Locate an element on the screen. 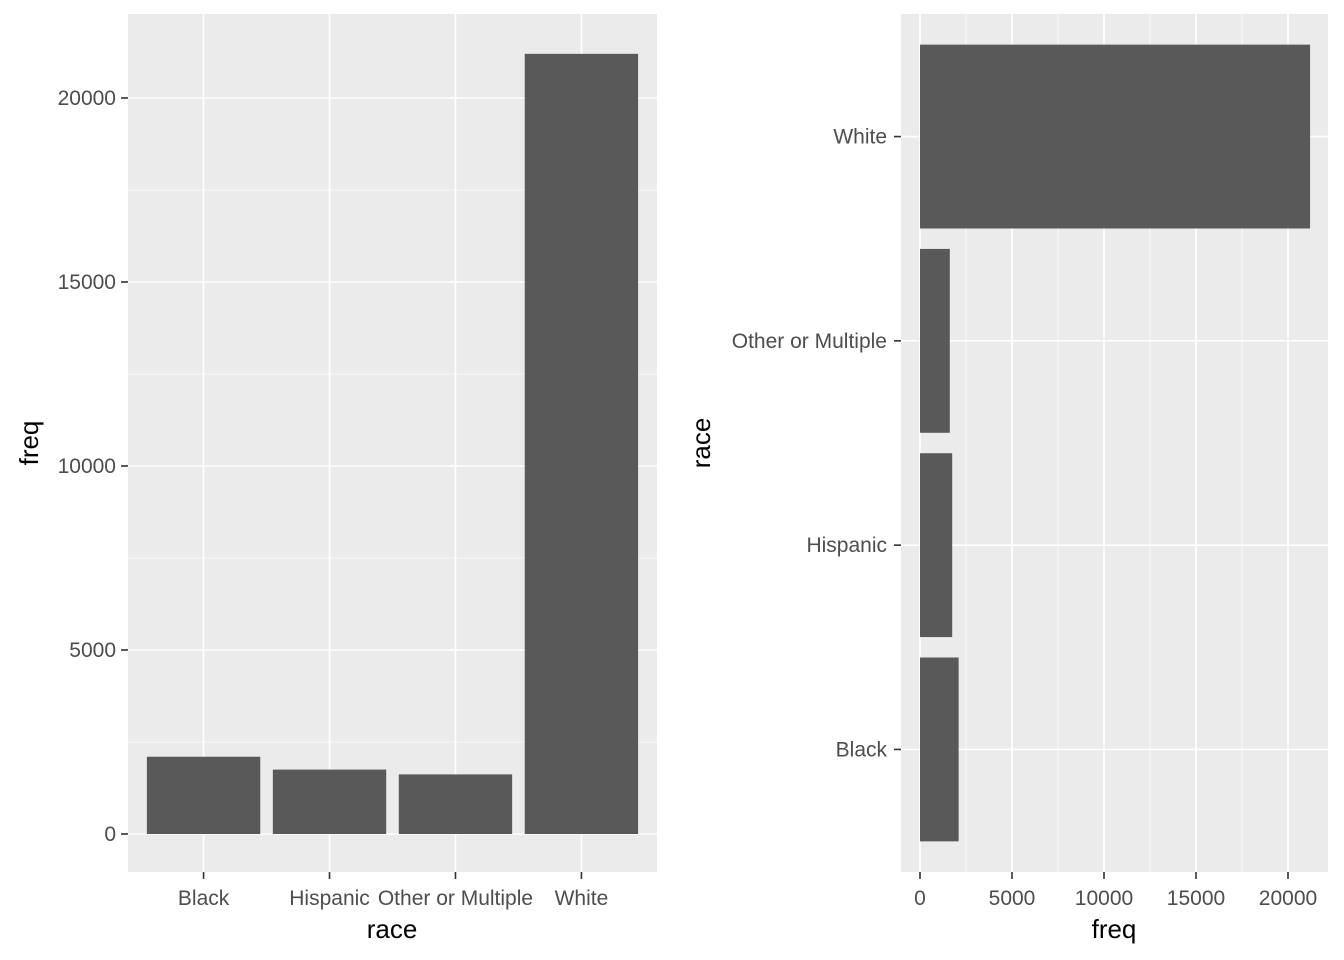  right-x-axis-title: freq is located at coordinates (1114, 929).